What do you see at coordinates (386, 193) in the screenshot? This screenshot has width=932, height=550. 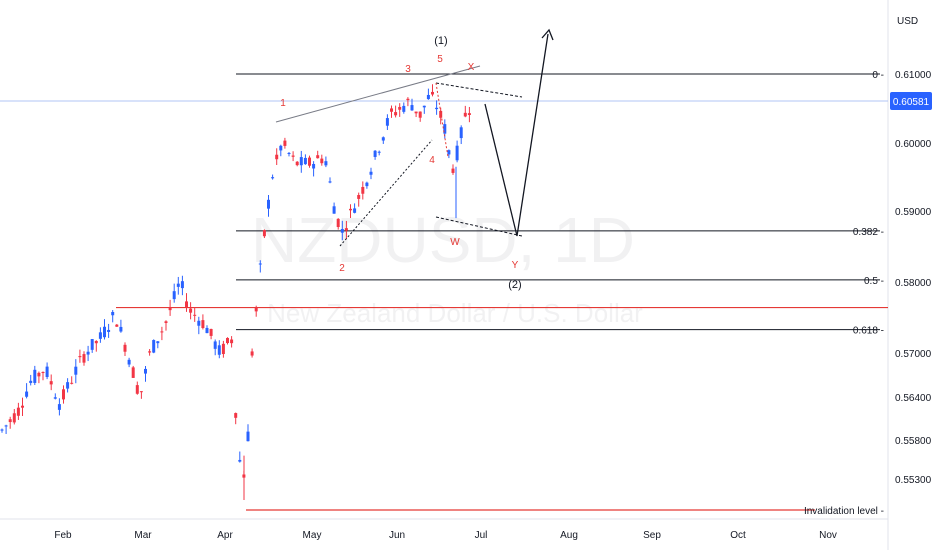 I see `lower-trendline` at bounding box center [386, 193].